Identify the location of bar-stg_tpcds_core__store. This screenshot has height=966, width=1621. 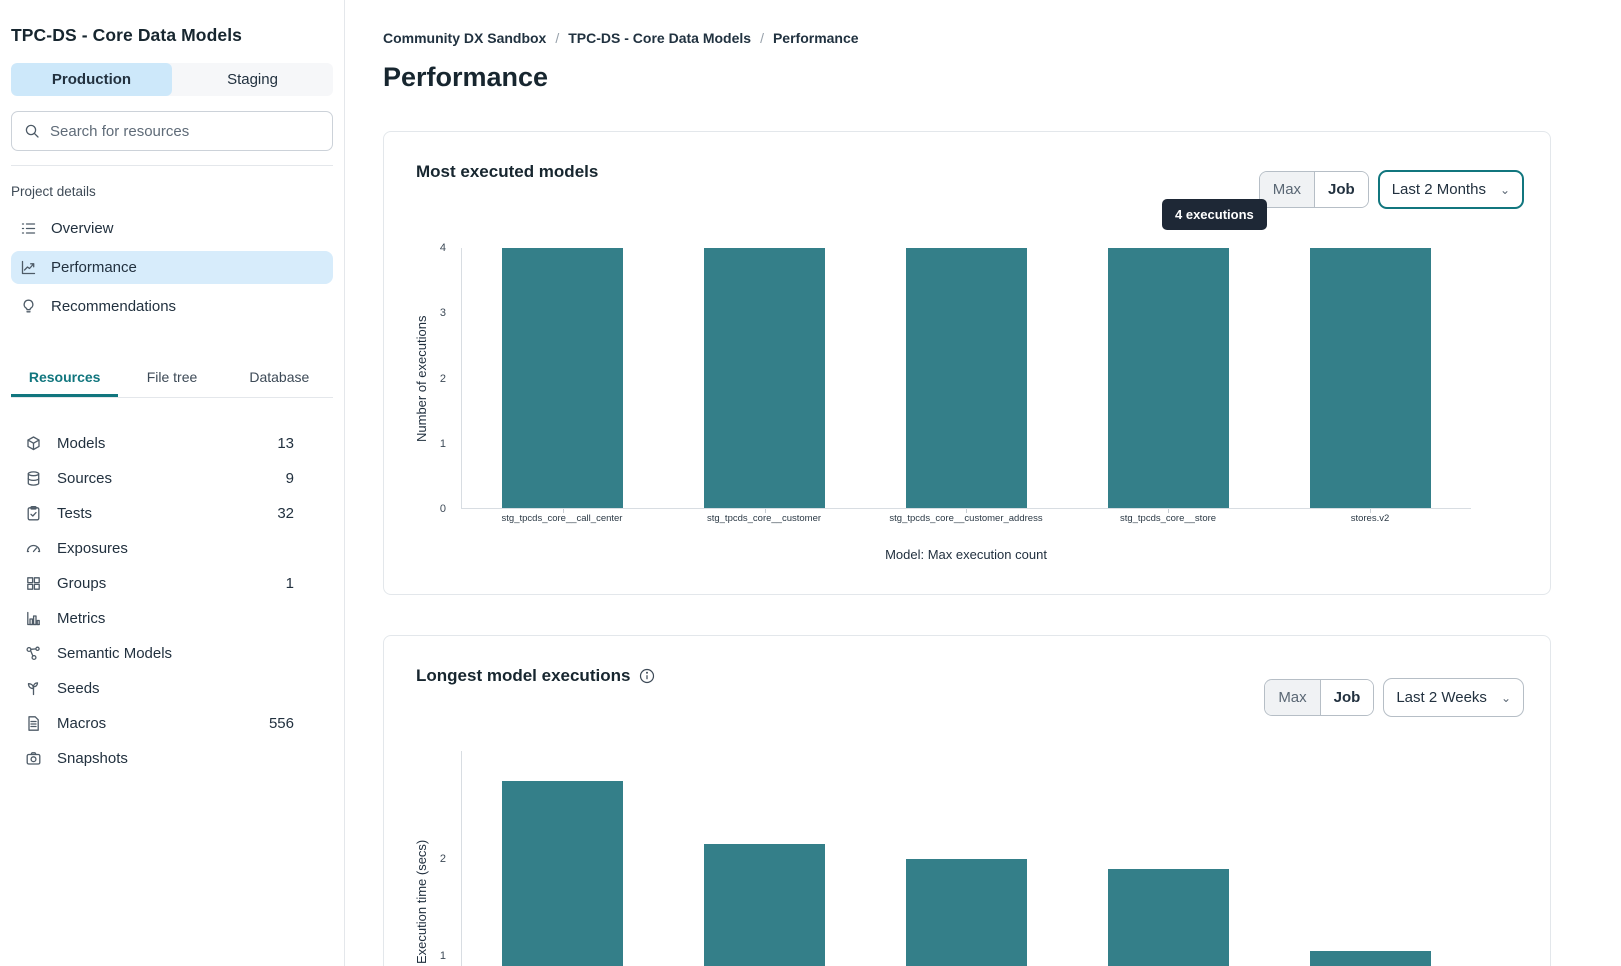
(1168, 378).